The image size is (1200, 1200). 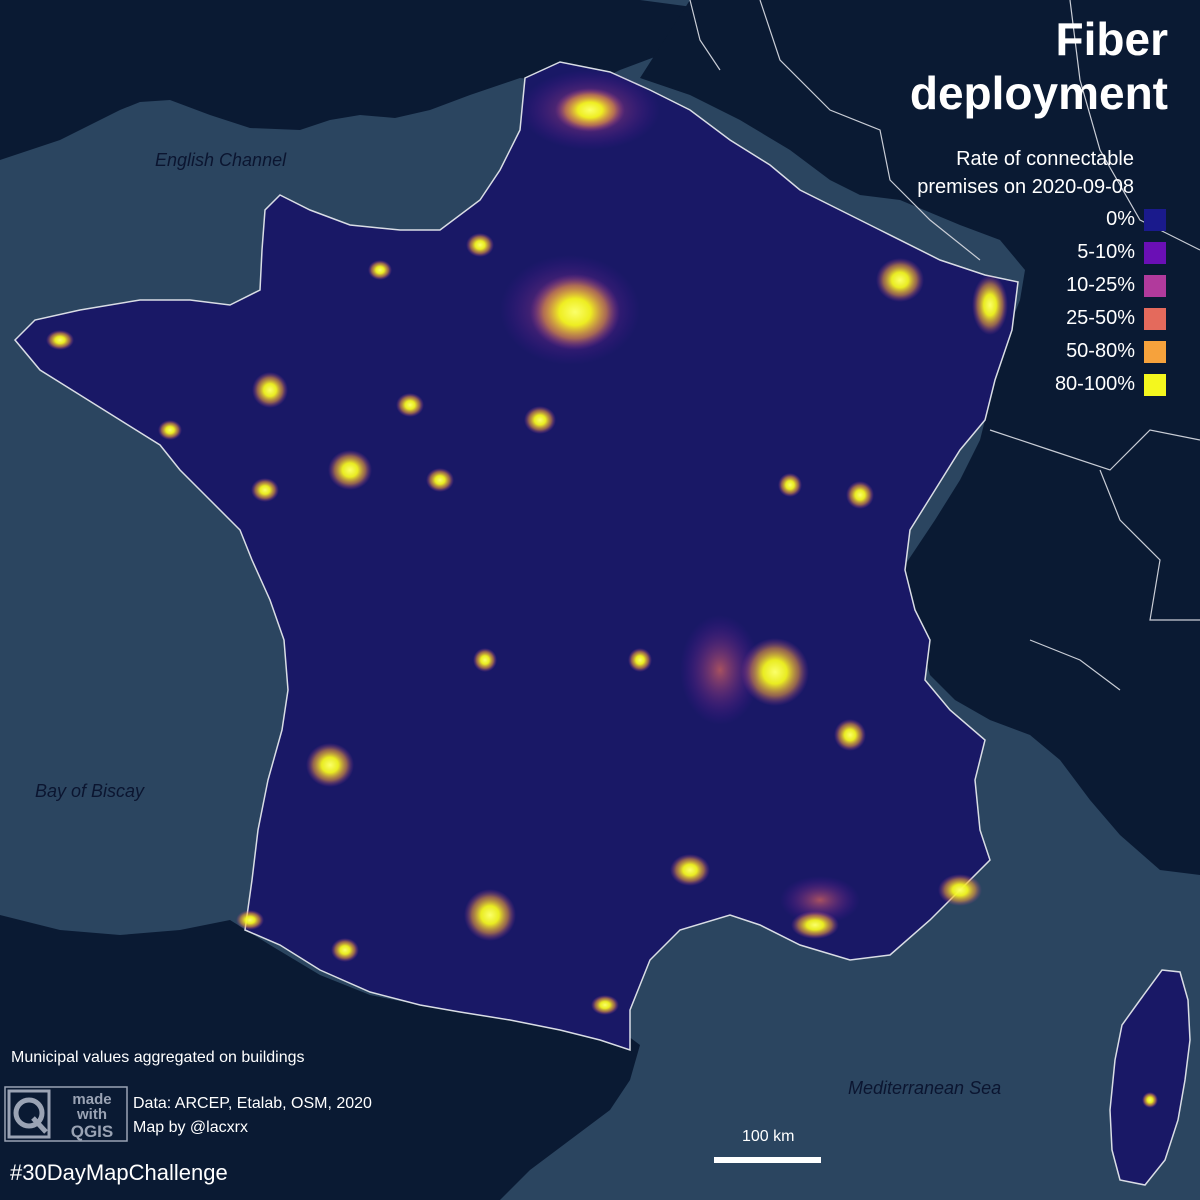 I want to click on legend-item-label: 0%, so click(x=1120, y=219).